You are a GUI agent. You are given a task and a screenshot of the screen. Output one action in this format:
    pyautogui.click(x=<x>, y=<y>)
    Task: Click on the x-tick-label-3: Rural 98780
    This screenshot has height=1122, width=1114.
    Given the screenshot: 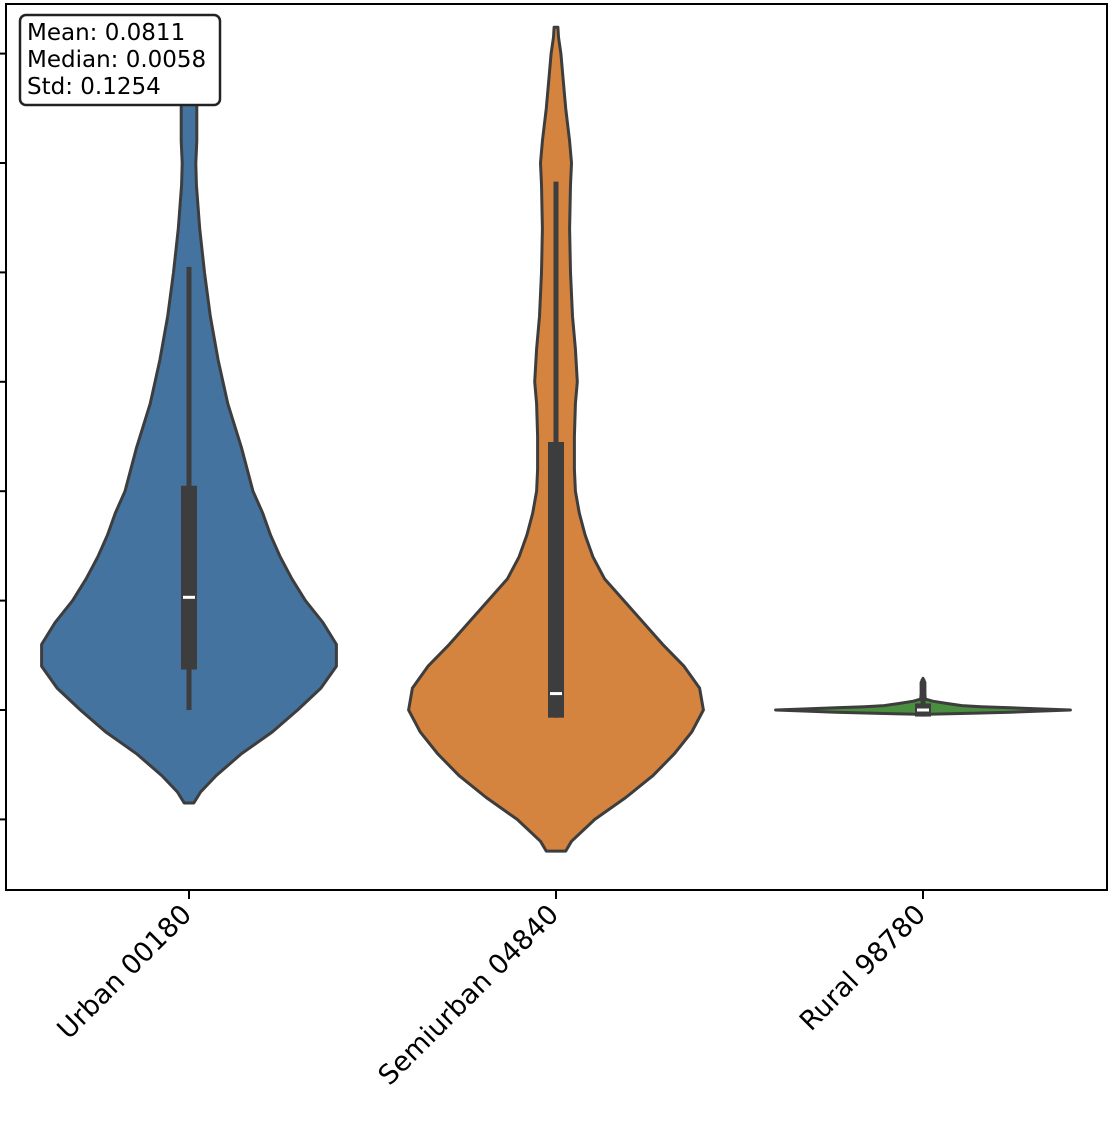 What is the action you would take?
    pyautogui.click(x=863, y=968)
    